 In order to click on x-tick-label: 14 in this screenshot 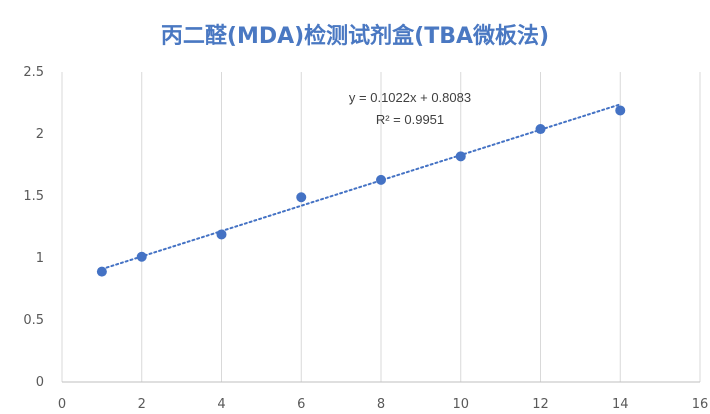, I will do `click(620, 404)`.